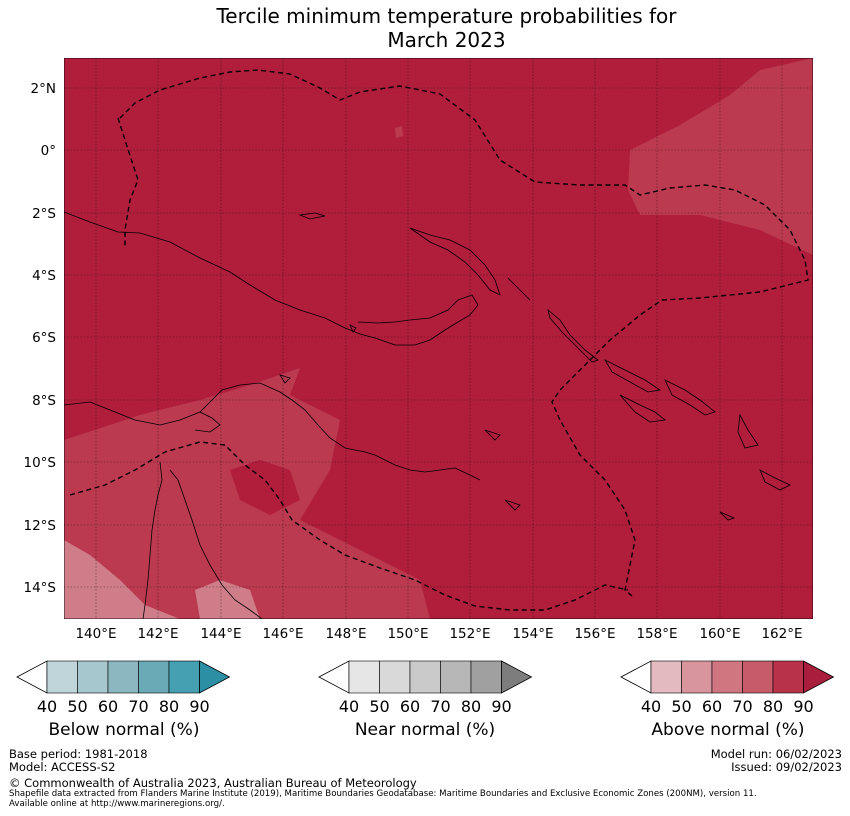  What do you see at coordinates (40, 526) in the screenshot?
I see `lat-label: 12°S` at bounding box center [40, 526].